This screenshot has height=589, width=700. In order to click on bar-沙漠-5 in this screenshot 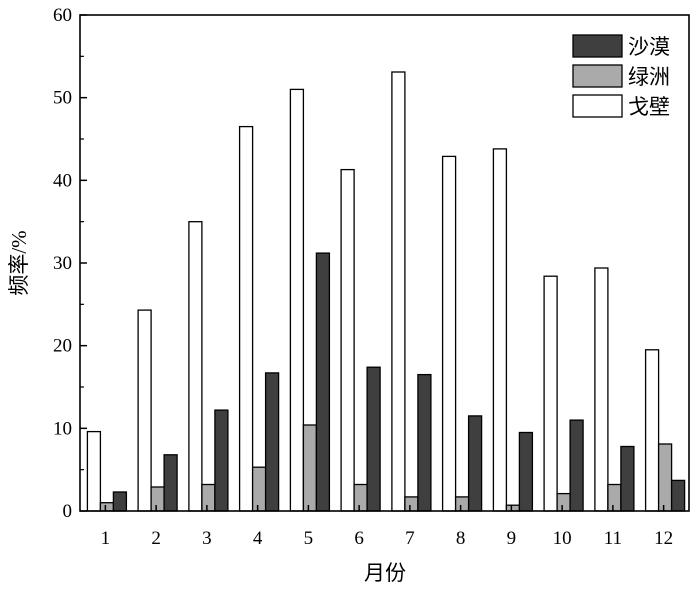, I will do `click(323, 382)`.